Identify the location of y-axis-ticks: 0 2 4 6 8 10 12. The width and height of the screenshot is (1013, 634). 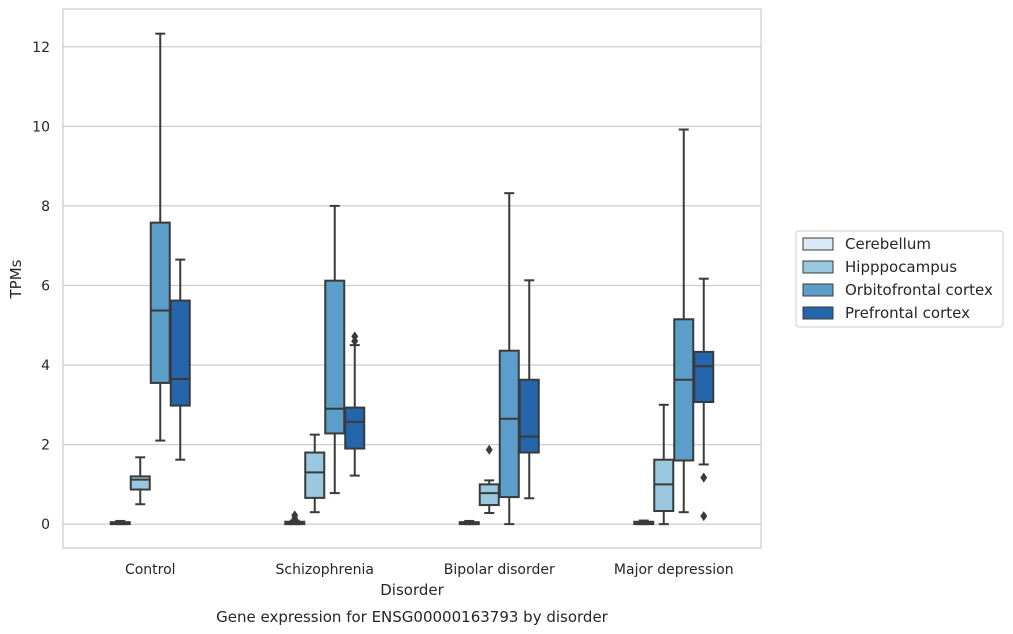
(41, 286).